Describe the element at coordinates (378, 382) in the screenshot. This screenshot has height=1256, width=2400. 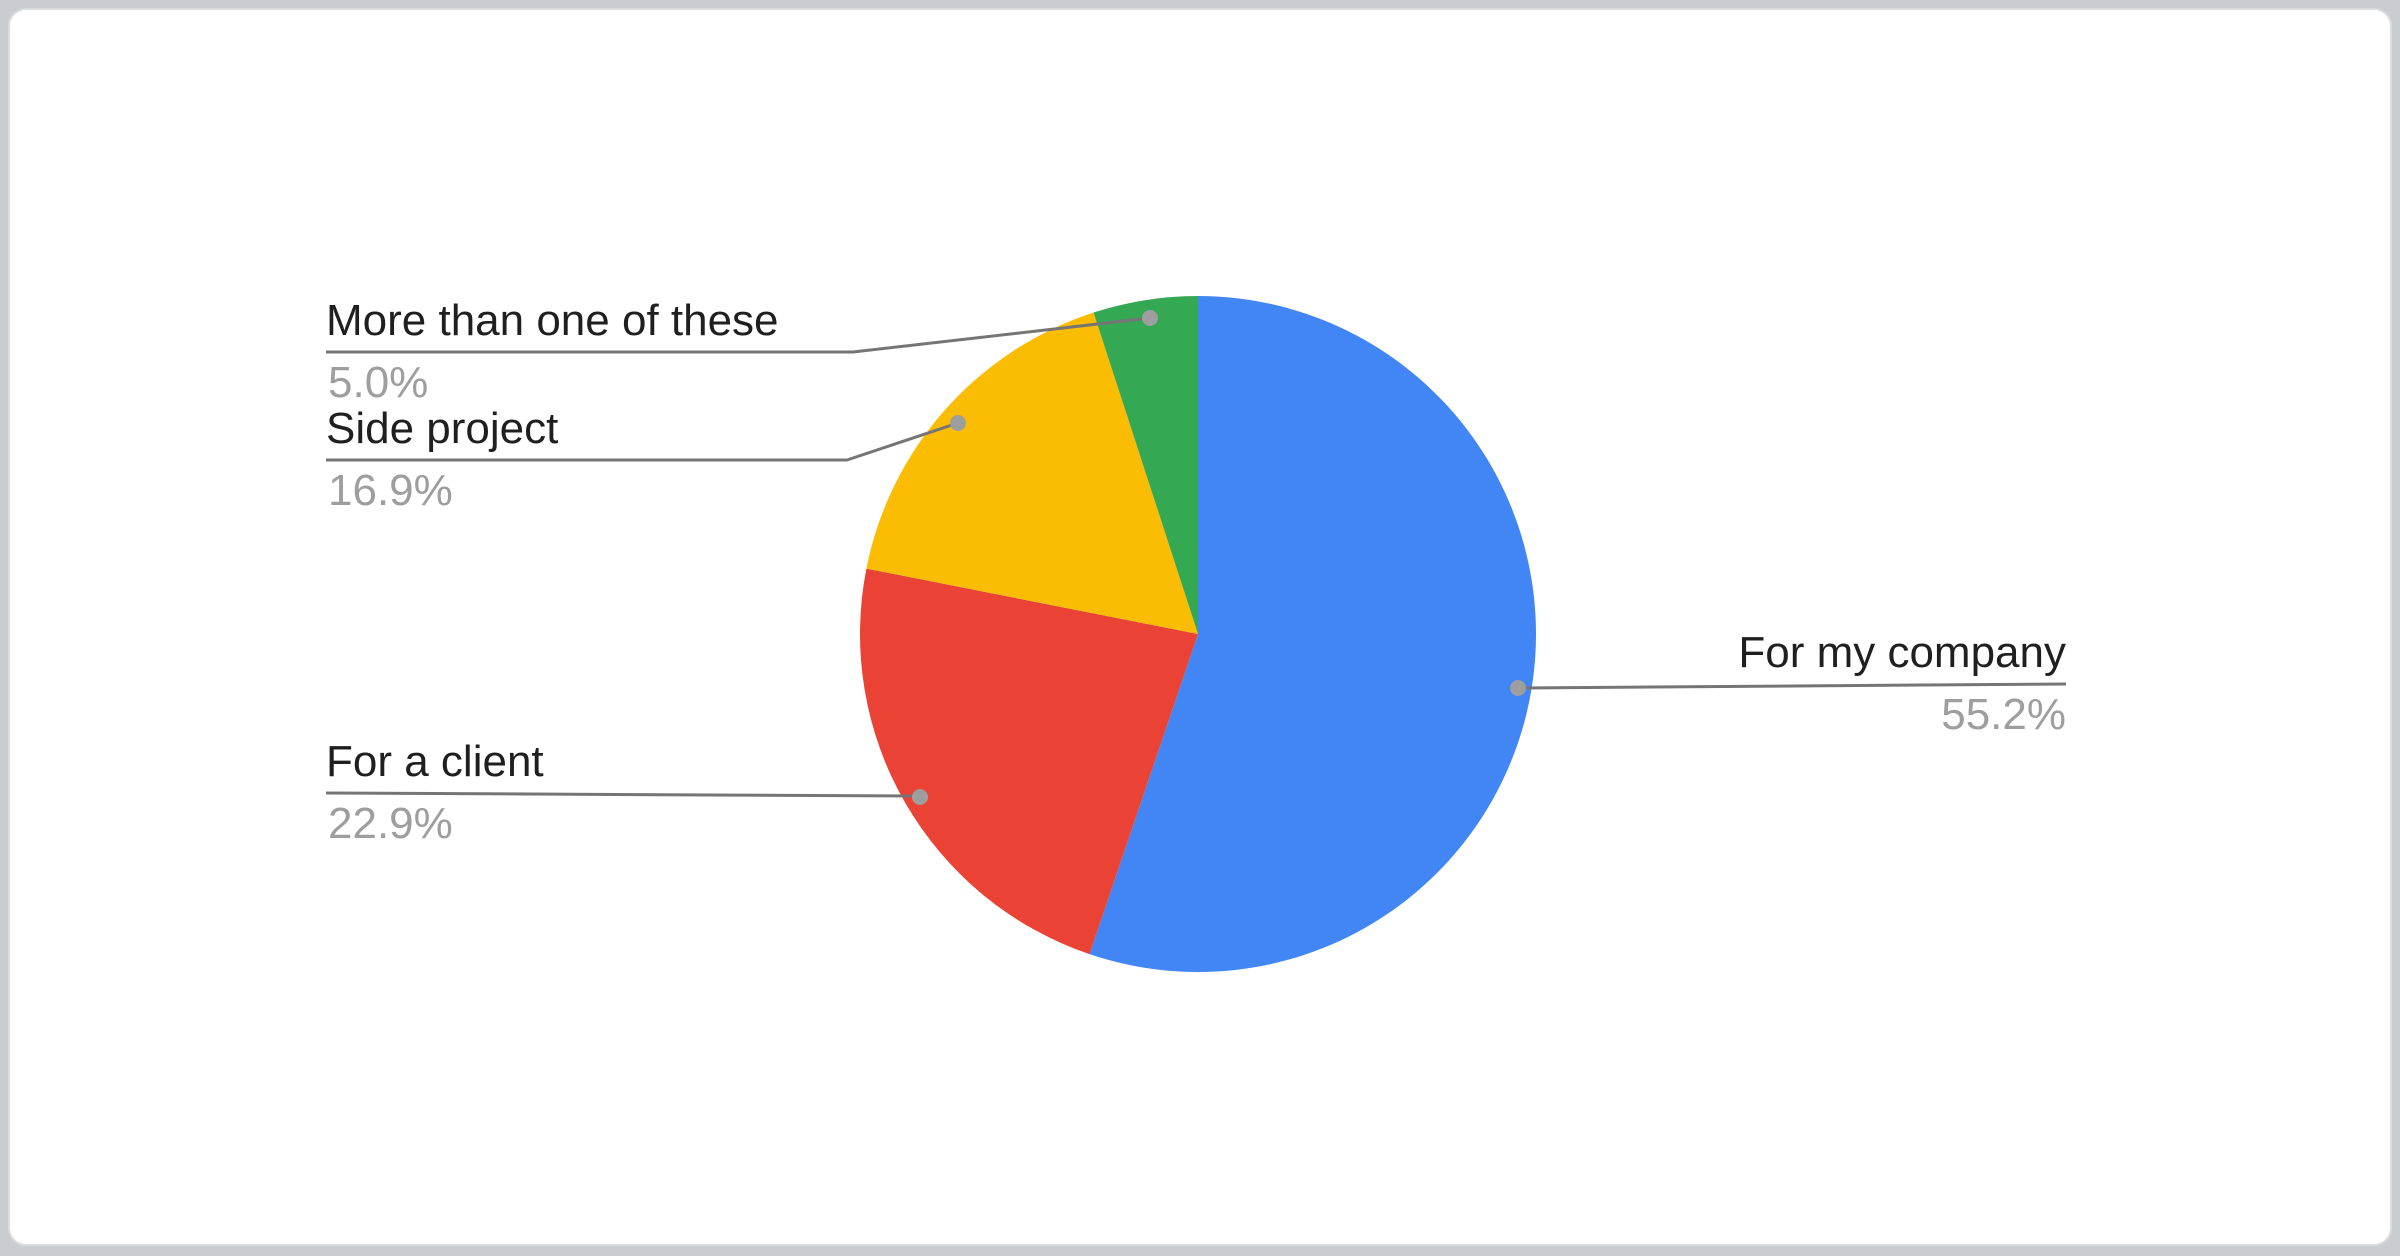
I see `slice-percent-more-than-one-of-these: 5.0%` at that location.